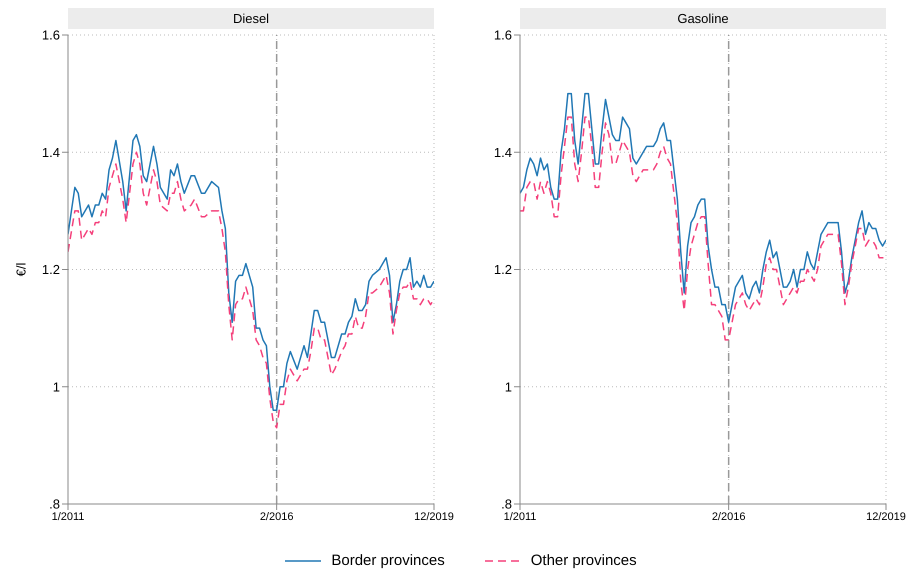 This screenshot has width=923, height=573. Describe the element at coordinates (583, 560) in the screenshot. I see `legend-label: Other provinces` at that location.